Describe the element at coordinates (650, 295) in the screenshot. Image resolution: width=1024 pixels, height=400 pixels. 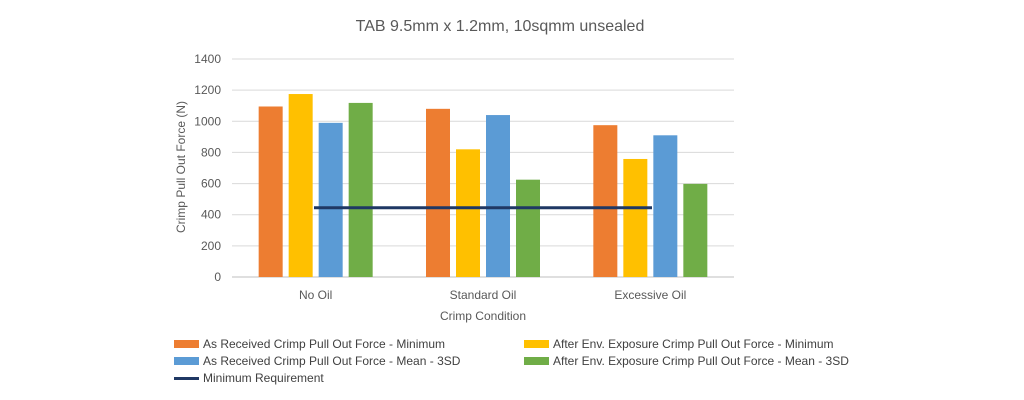
I see `x-category-label: Excessive Oil` at that location.